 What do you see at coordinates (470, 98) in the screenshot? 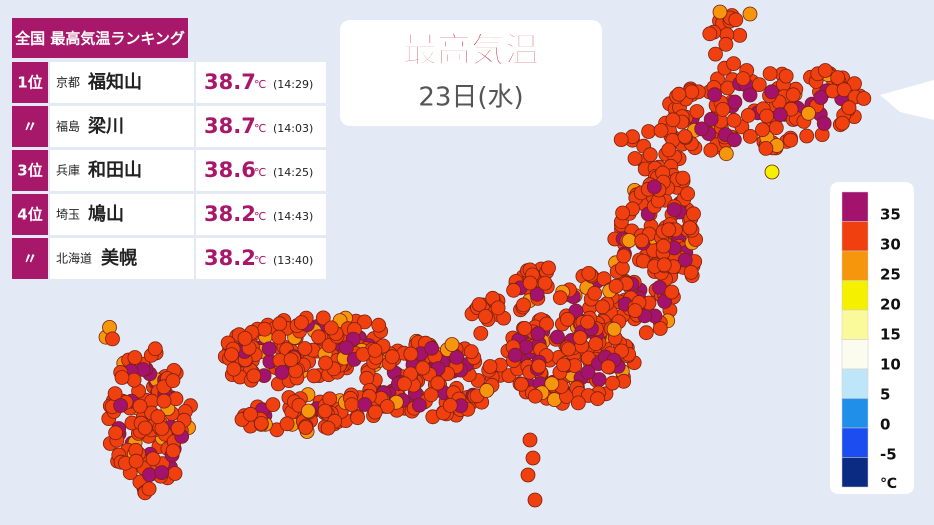
I see `date: 23日(水)` at bounding box center [470, 98].